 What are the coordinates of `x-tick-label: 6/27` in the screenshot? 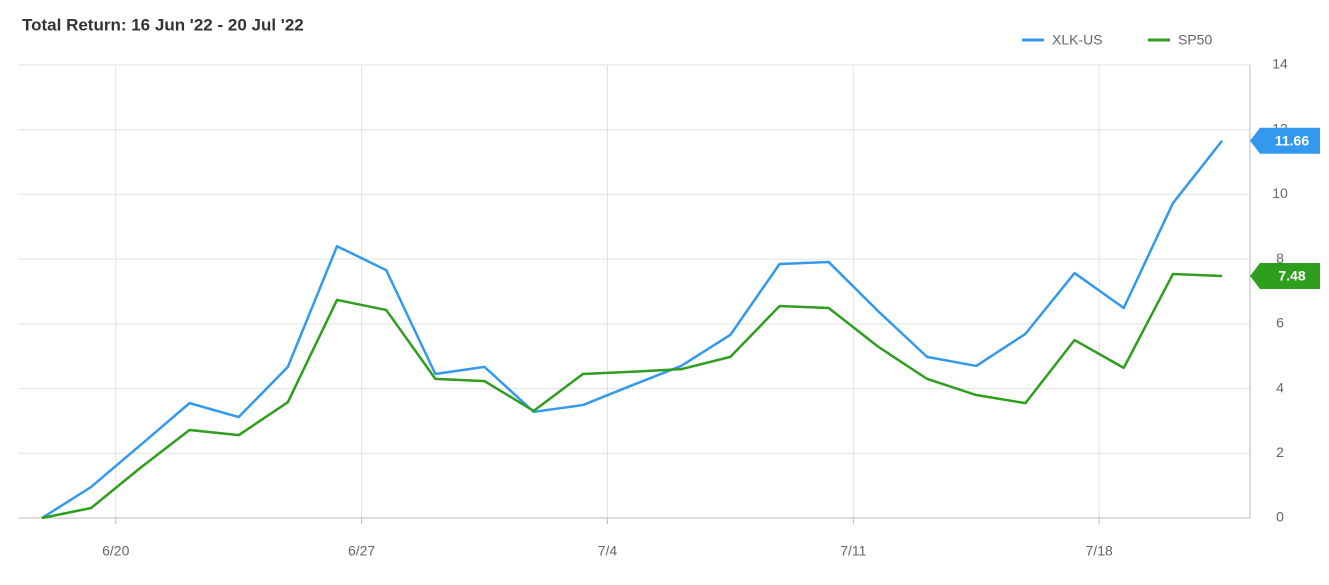 It's located at (361, 551).